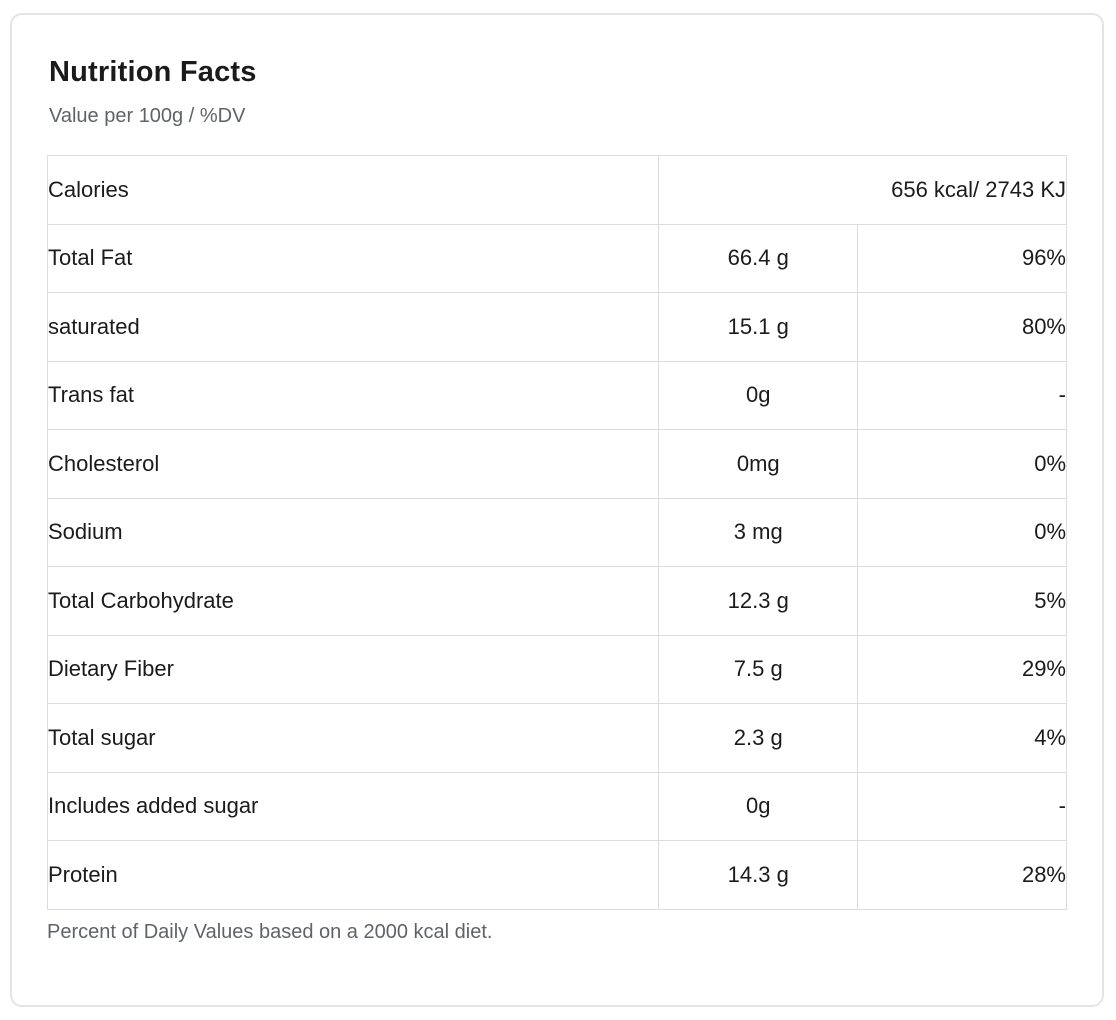 The height and width of the screenshot is (1020, 1116). What do you see at coordinates (962, 669) in the screenshot?
I see `nutrient-daily-value: 29%` at bounding box center [962, 669].